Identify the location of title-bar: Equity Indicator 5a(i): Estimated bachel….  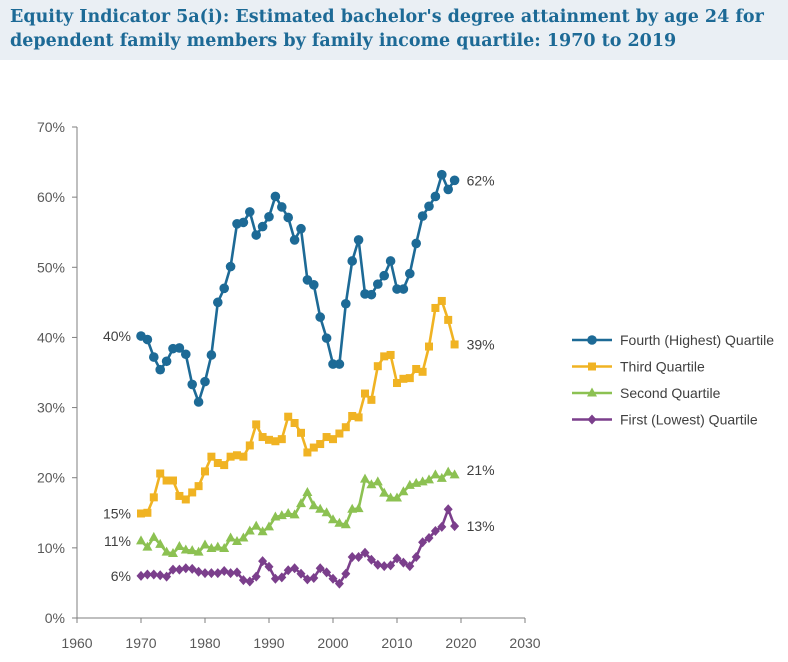
(394, 30).